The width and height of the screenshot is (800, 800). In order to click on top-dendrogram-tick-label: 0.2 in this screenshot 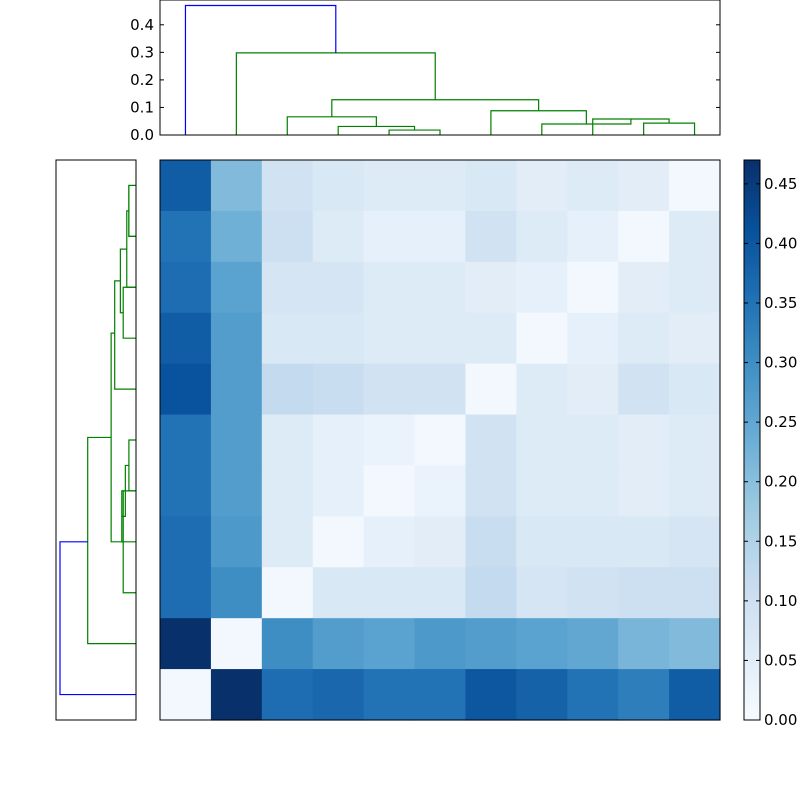, I will do `click(142, 80)`.